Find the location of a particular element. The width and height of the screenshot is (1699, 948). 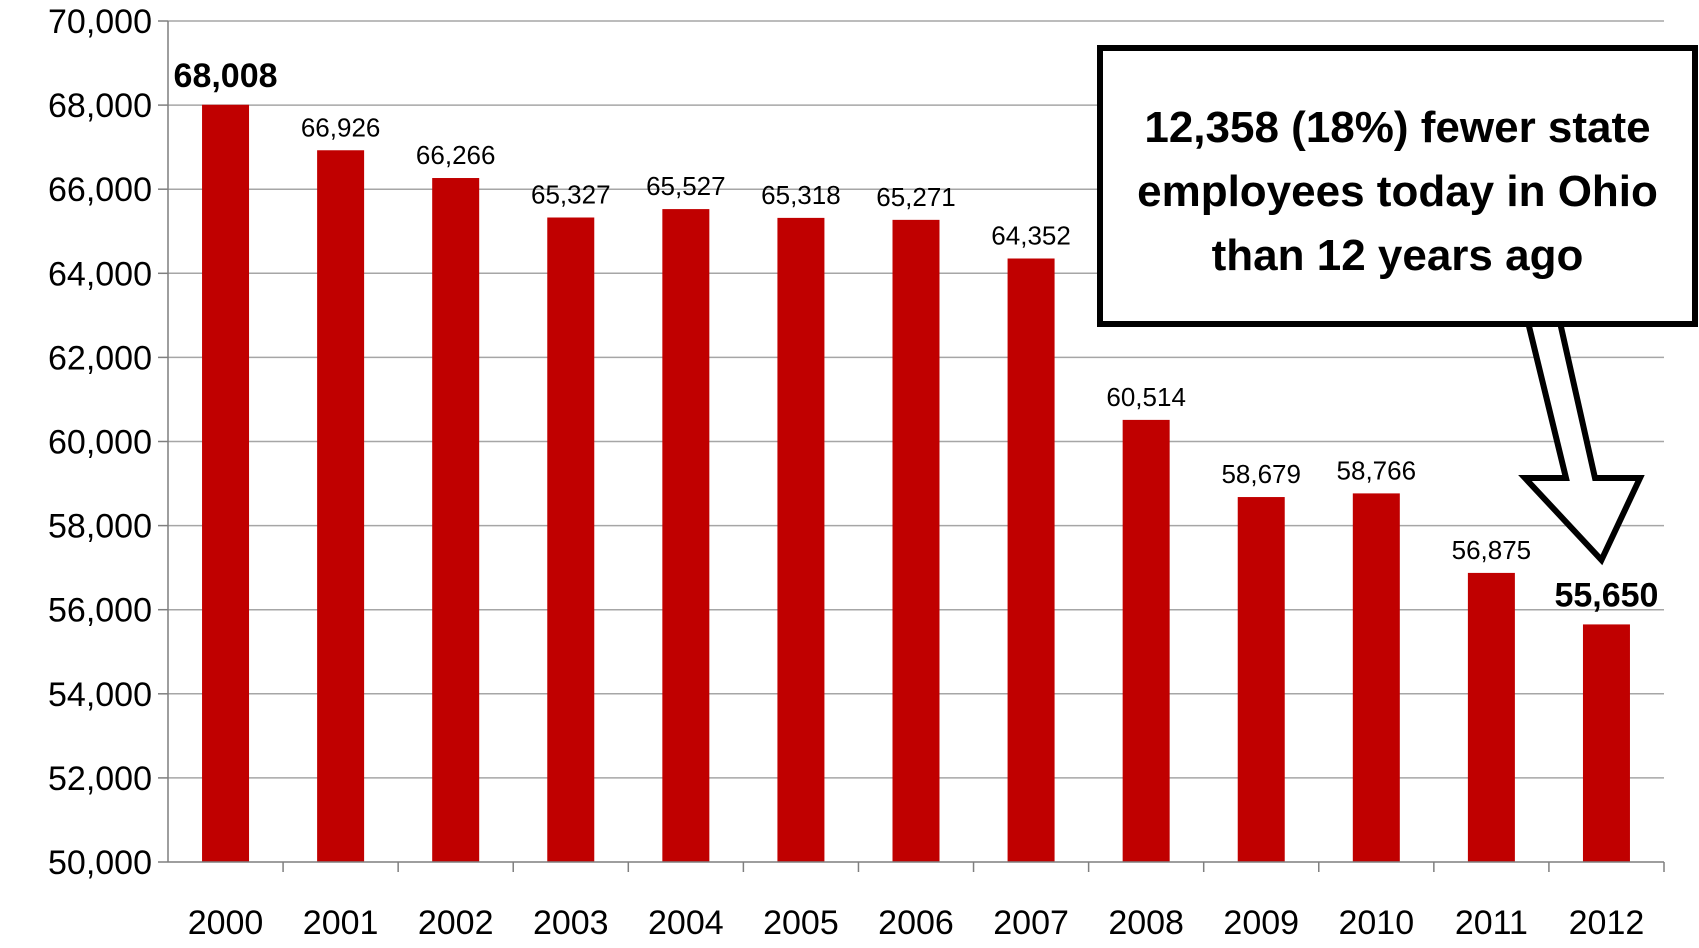

data-label-2002: 66,266 is located at coordinates (456, 155).